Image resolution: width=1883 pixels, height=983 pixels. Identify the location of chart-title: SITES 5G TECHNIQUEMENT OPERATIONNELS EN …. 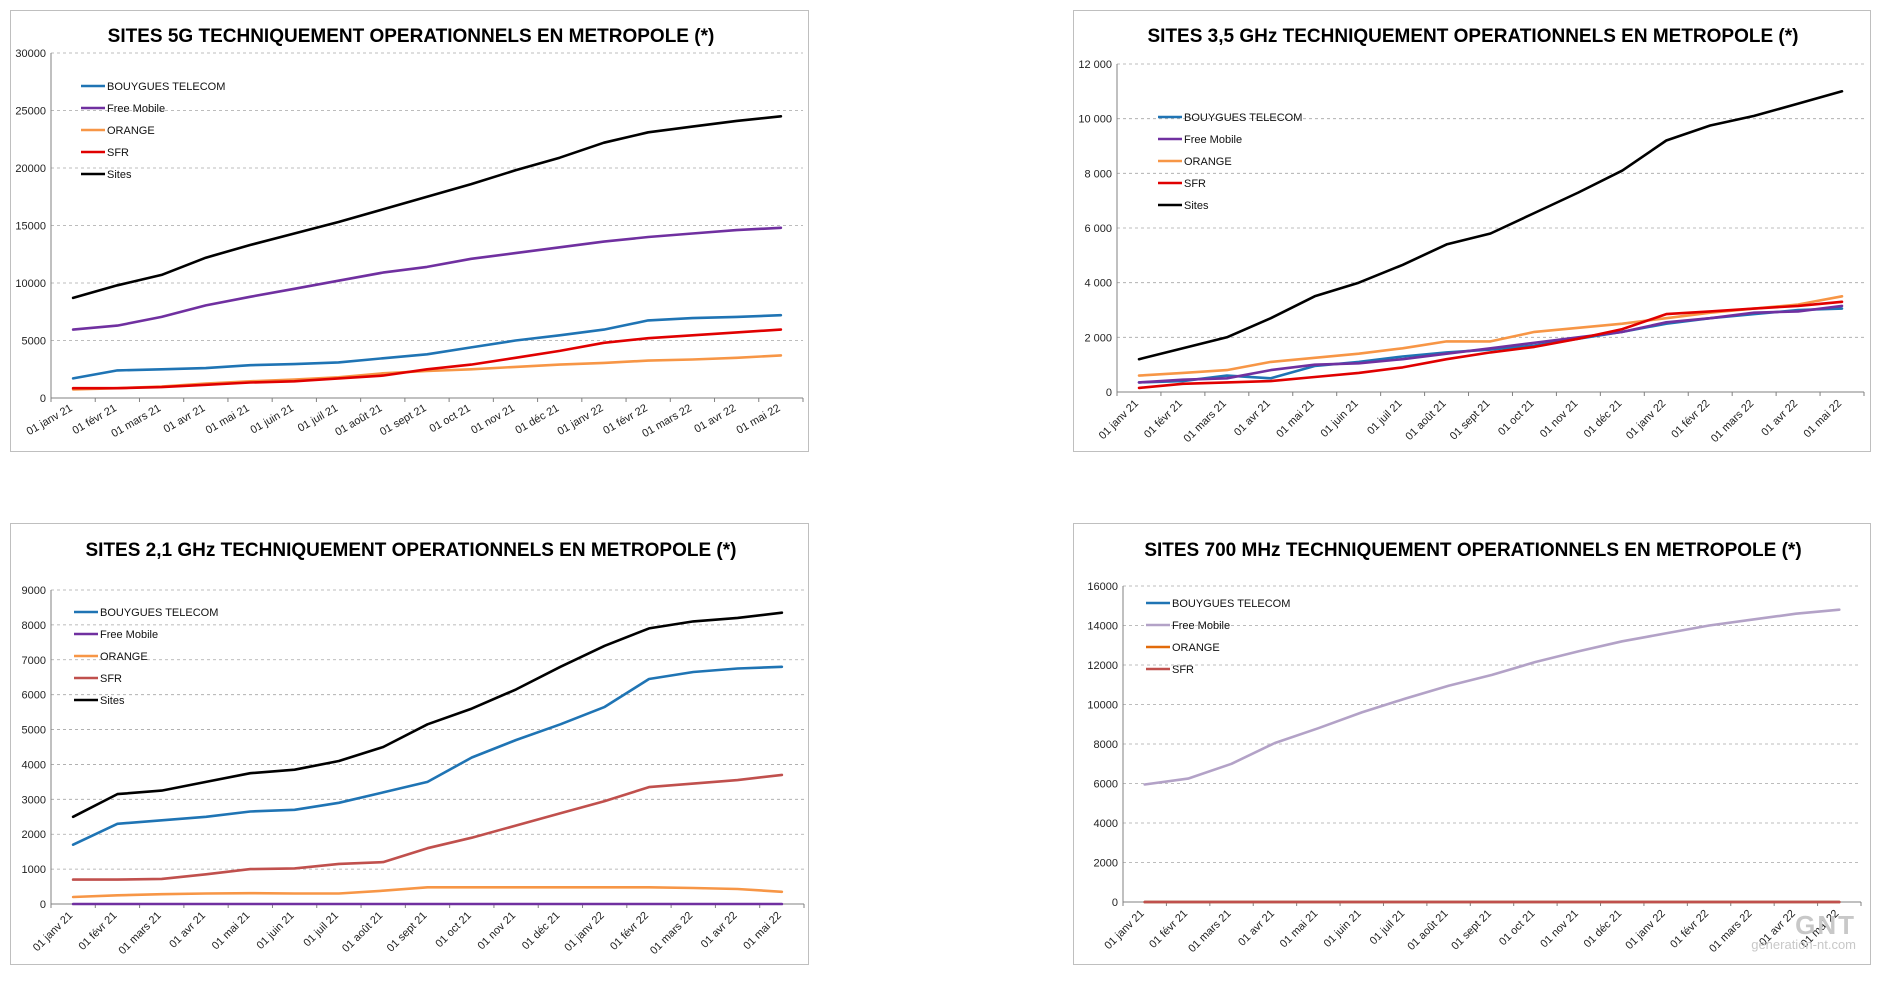
(411, 36).